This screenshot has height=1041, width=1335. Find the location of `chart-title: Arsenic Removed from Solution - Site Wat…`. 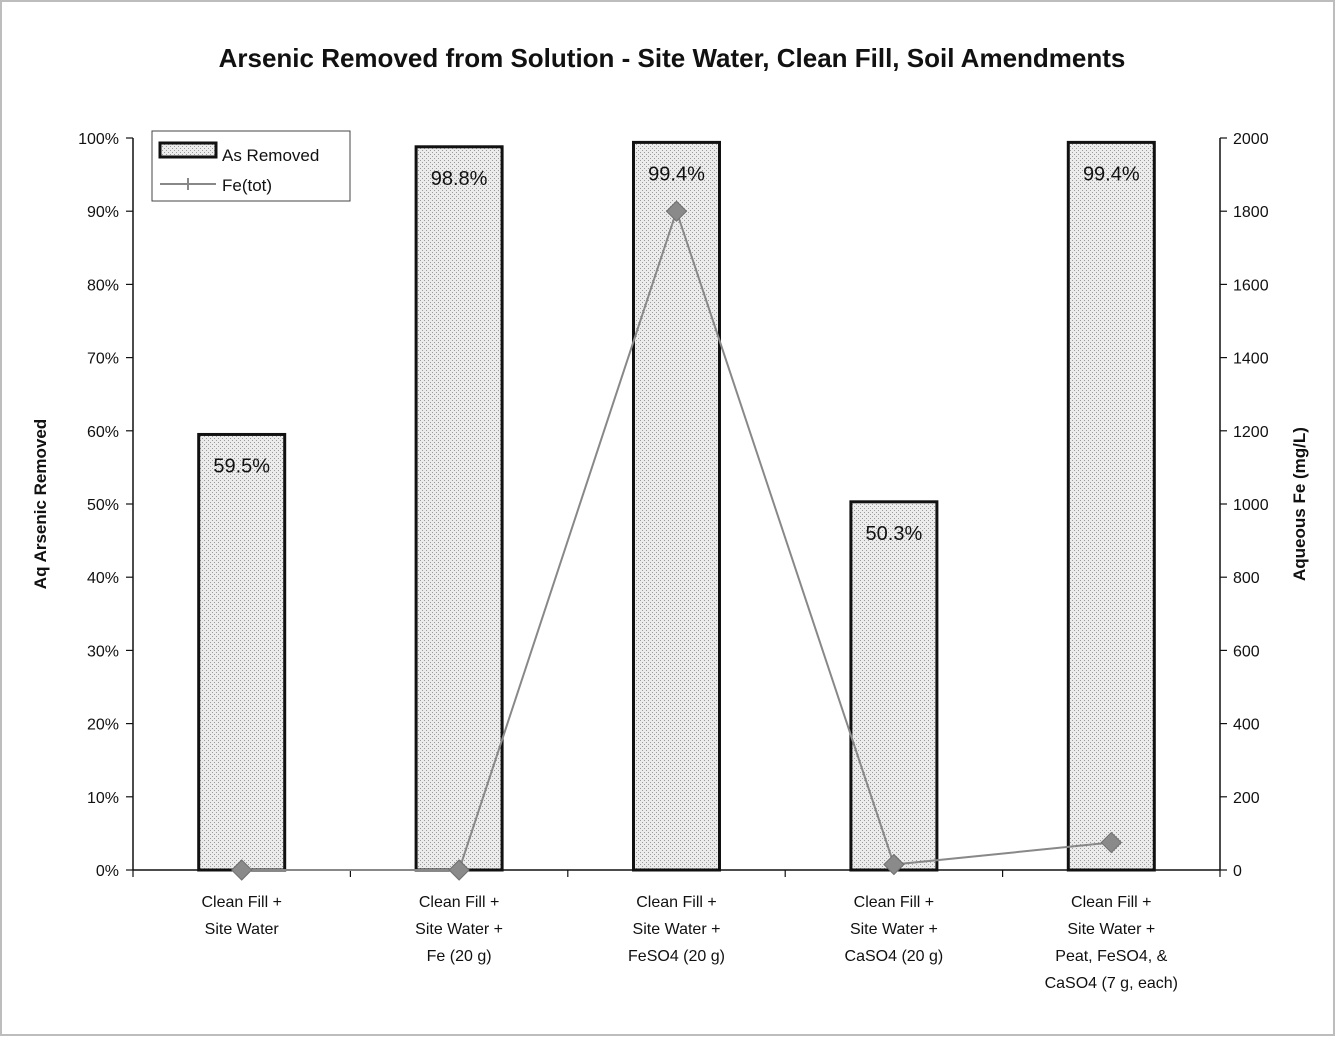

chart-title: Arsenic Removed from Solution - Site Wat… is located at coordinates (672, 58).